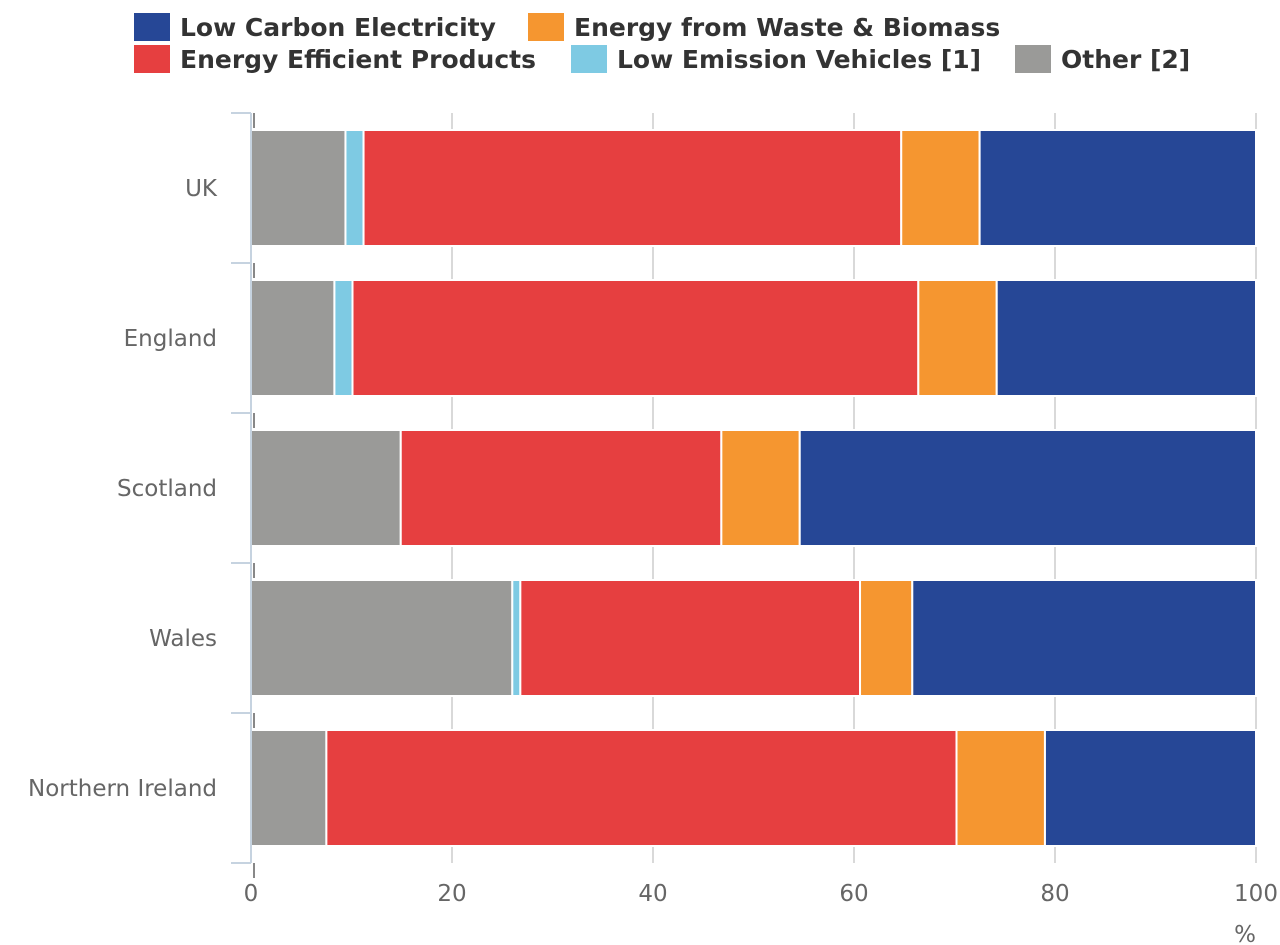 This screenshot has width=1280, height=945. What do you see at coordinates (940, 188) in the screenshot?
I see `bar-uk-energy-from-waste-biomass` at bounding box center [940, 188].